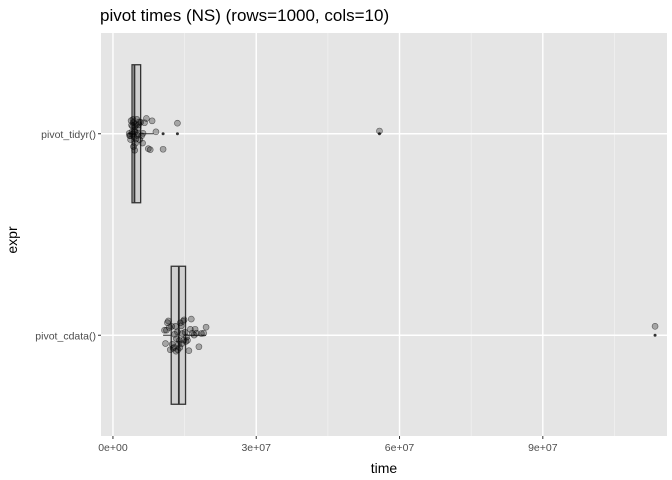 The width and height of the screenshot is (672, 480). Describe the element at coordinates (68, 235) in the screenshot. I see `y-axis-ticks: pivot_tidyr() pivot_cdata()` at that location.